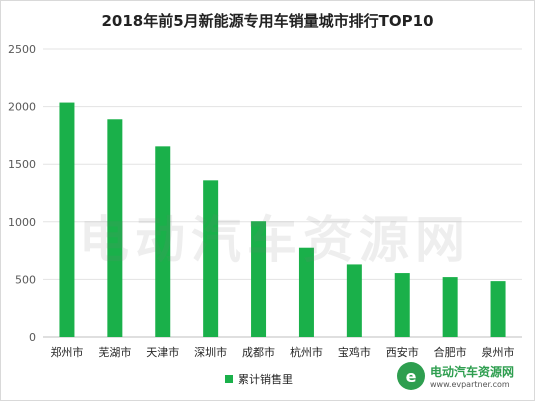 The width and height of the screenshot is (535, 401). What do you see at coordinates (162, 352) in the screenshot?
I see `x-tick-label: 天津市` at bounding box center [162, 352].